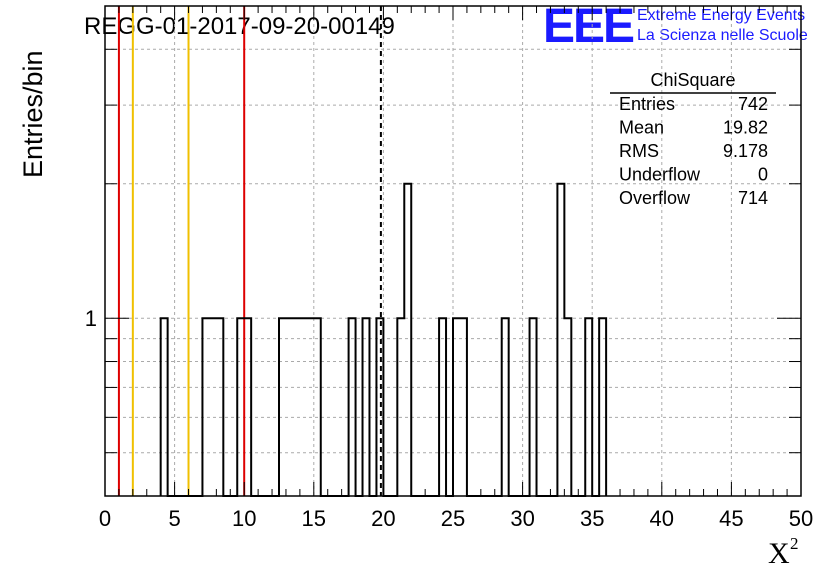 Image resolution: width=836 pixels, height=572 pixels. Describe the element at coordinates (453, 518) in the screenshot. I see `x-tick-label: 25` at that location.